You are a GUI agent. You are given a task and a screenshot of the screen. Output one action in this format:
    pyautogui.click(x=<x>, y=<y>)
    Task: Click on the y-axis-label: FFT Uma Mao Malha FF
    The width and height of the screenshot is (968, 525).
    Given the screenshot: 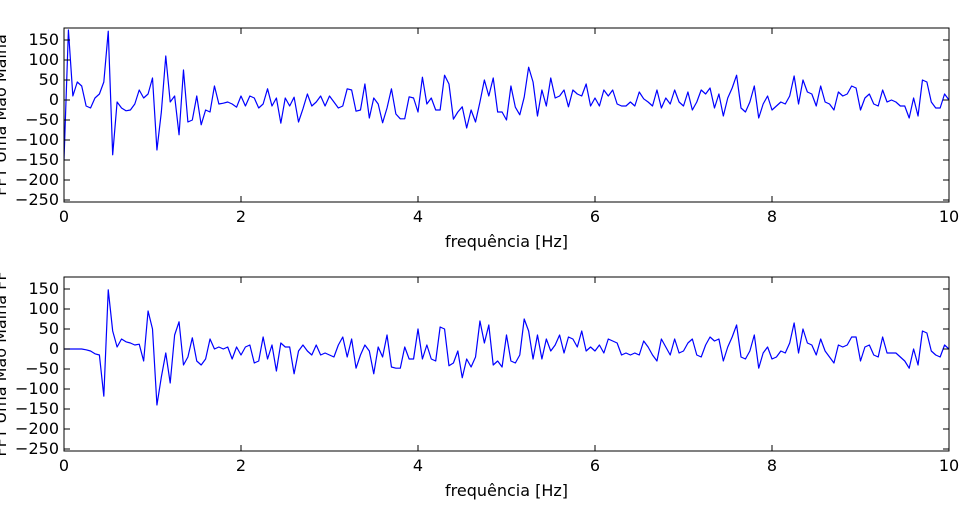 What is the action you would take?
    pyautogui.click(x=5, y=363)
    